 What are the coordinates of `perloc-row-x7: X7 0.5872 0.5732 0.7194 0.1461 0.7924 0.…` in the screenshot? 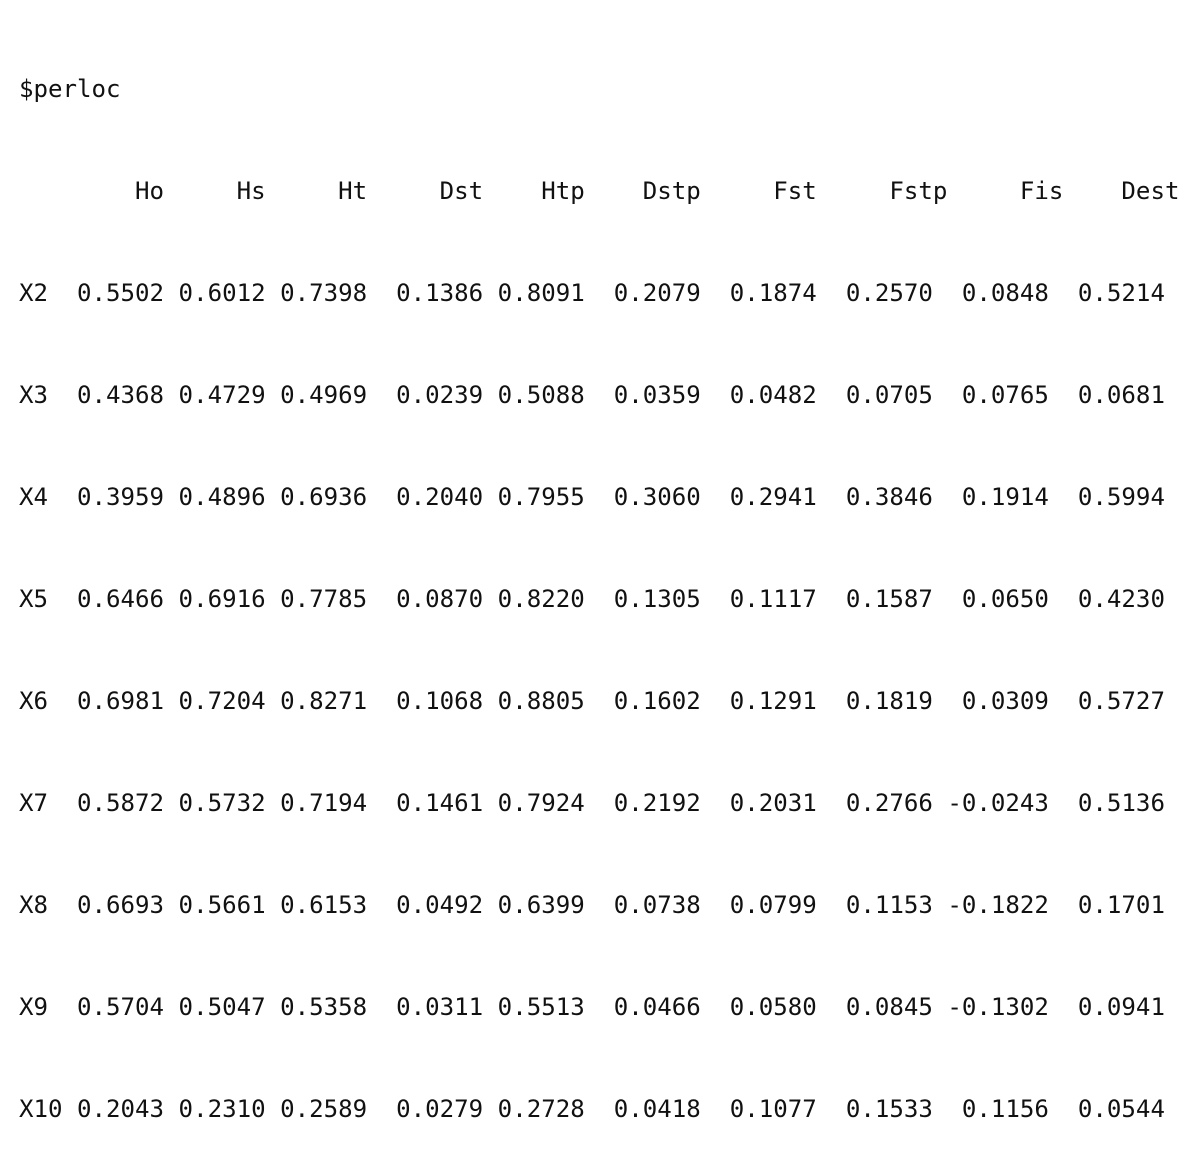 It's located at (592, 803).